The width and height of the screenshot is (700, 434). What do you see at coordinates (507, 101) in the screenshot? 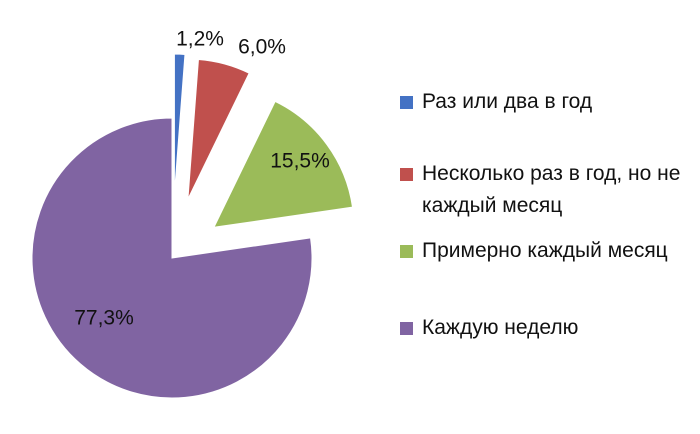
I see `legend-label-yearly: Раз или два в год` at bounding box center [507, 101].